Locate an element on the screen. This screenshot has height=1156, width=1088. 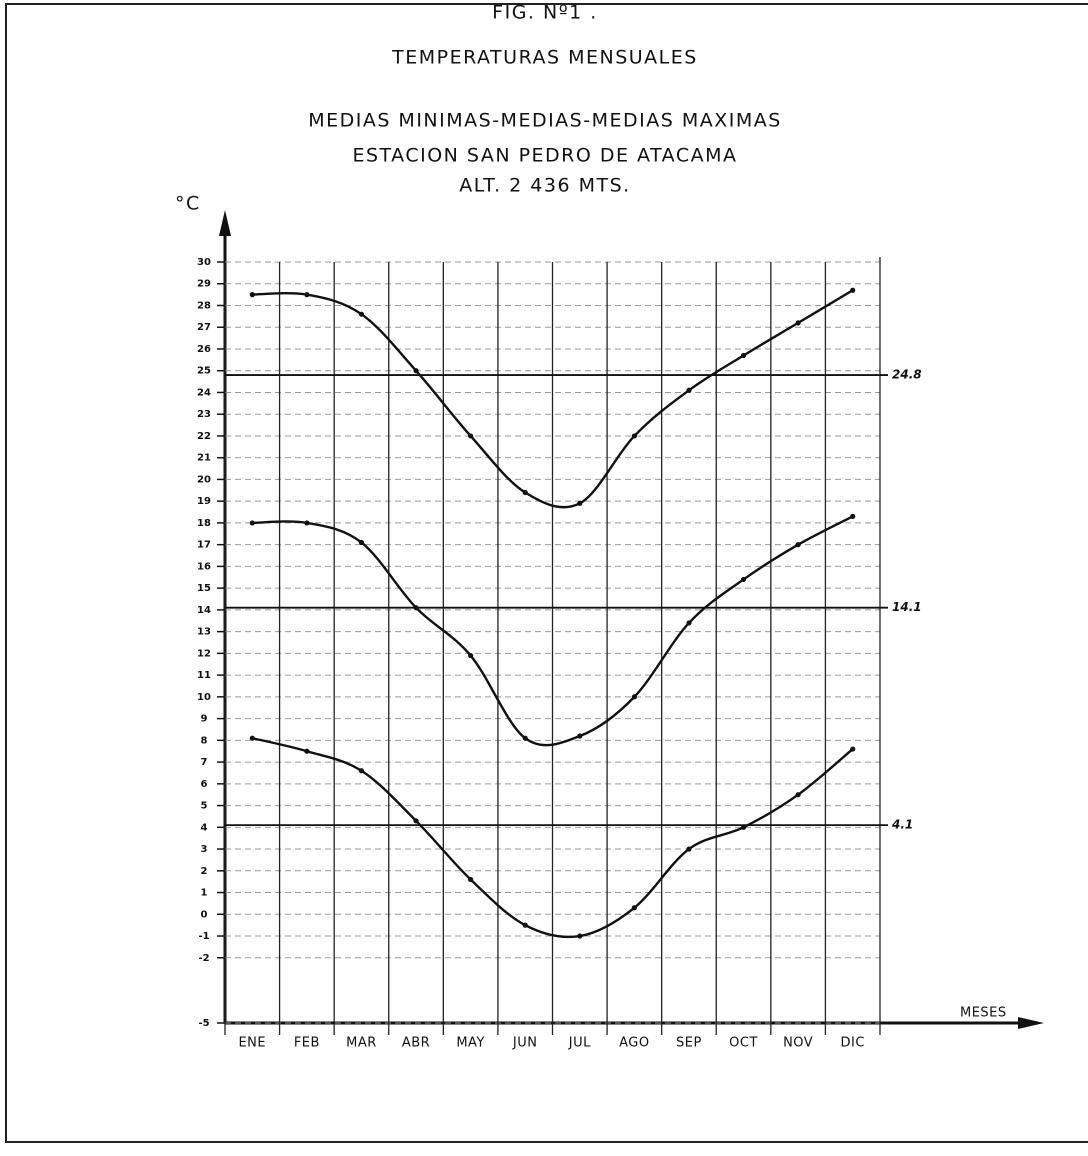
x-tick-label: FEB is located at coordinates (307, 1043).